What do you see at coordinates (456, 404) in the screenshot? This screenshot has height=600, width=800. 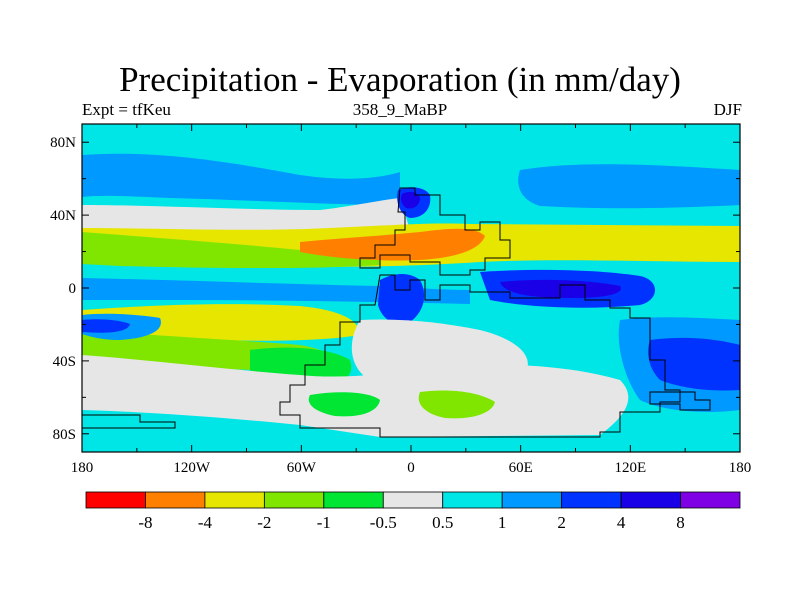 I see `field-gondwana-lime` at bounding box center [456, 404].